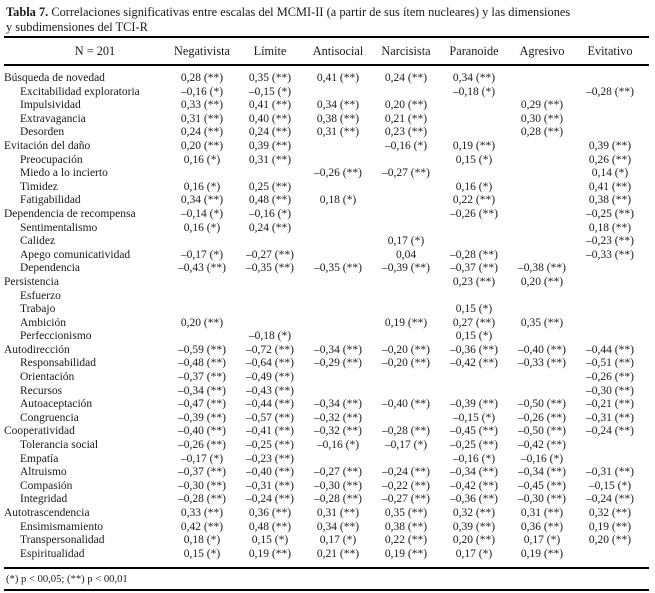 Image resolution: width=655 pixels, height=593 pixels. What do you see at coordinates (39, 431) in the screenshot?
I see `row-label-dimension: Cooperatividad` at bounding box center [39, 431].